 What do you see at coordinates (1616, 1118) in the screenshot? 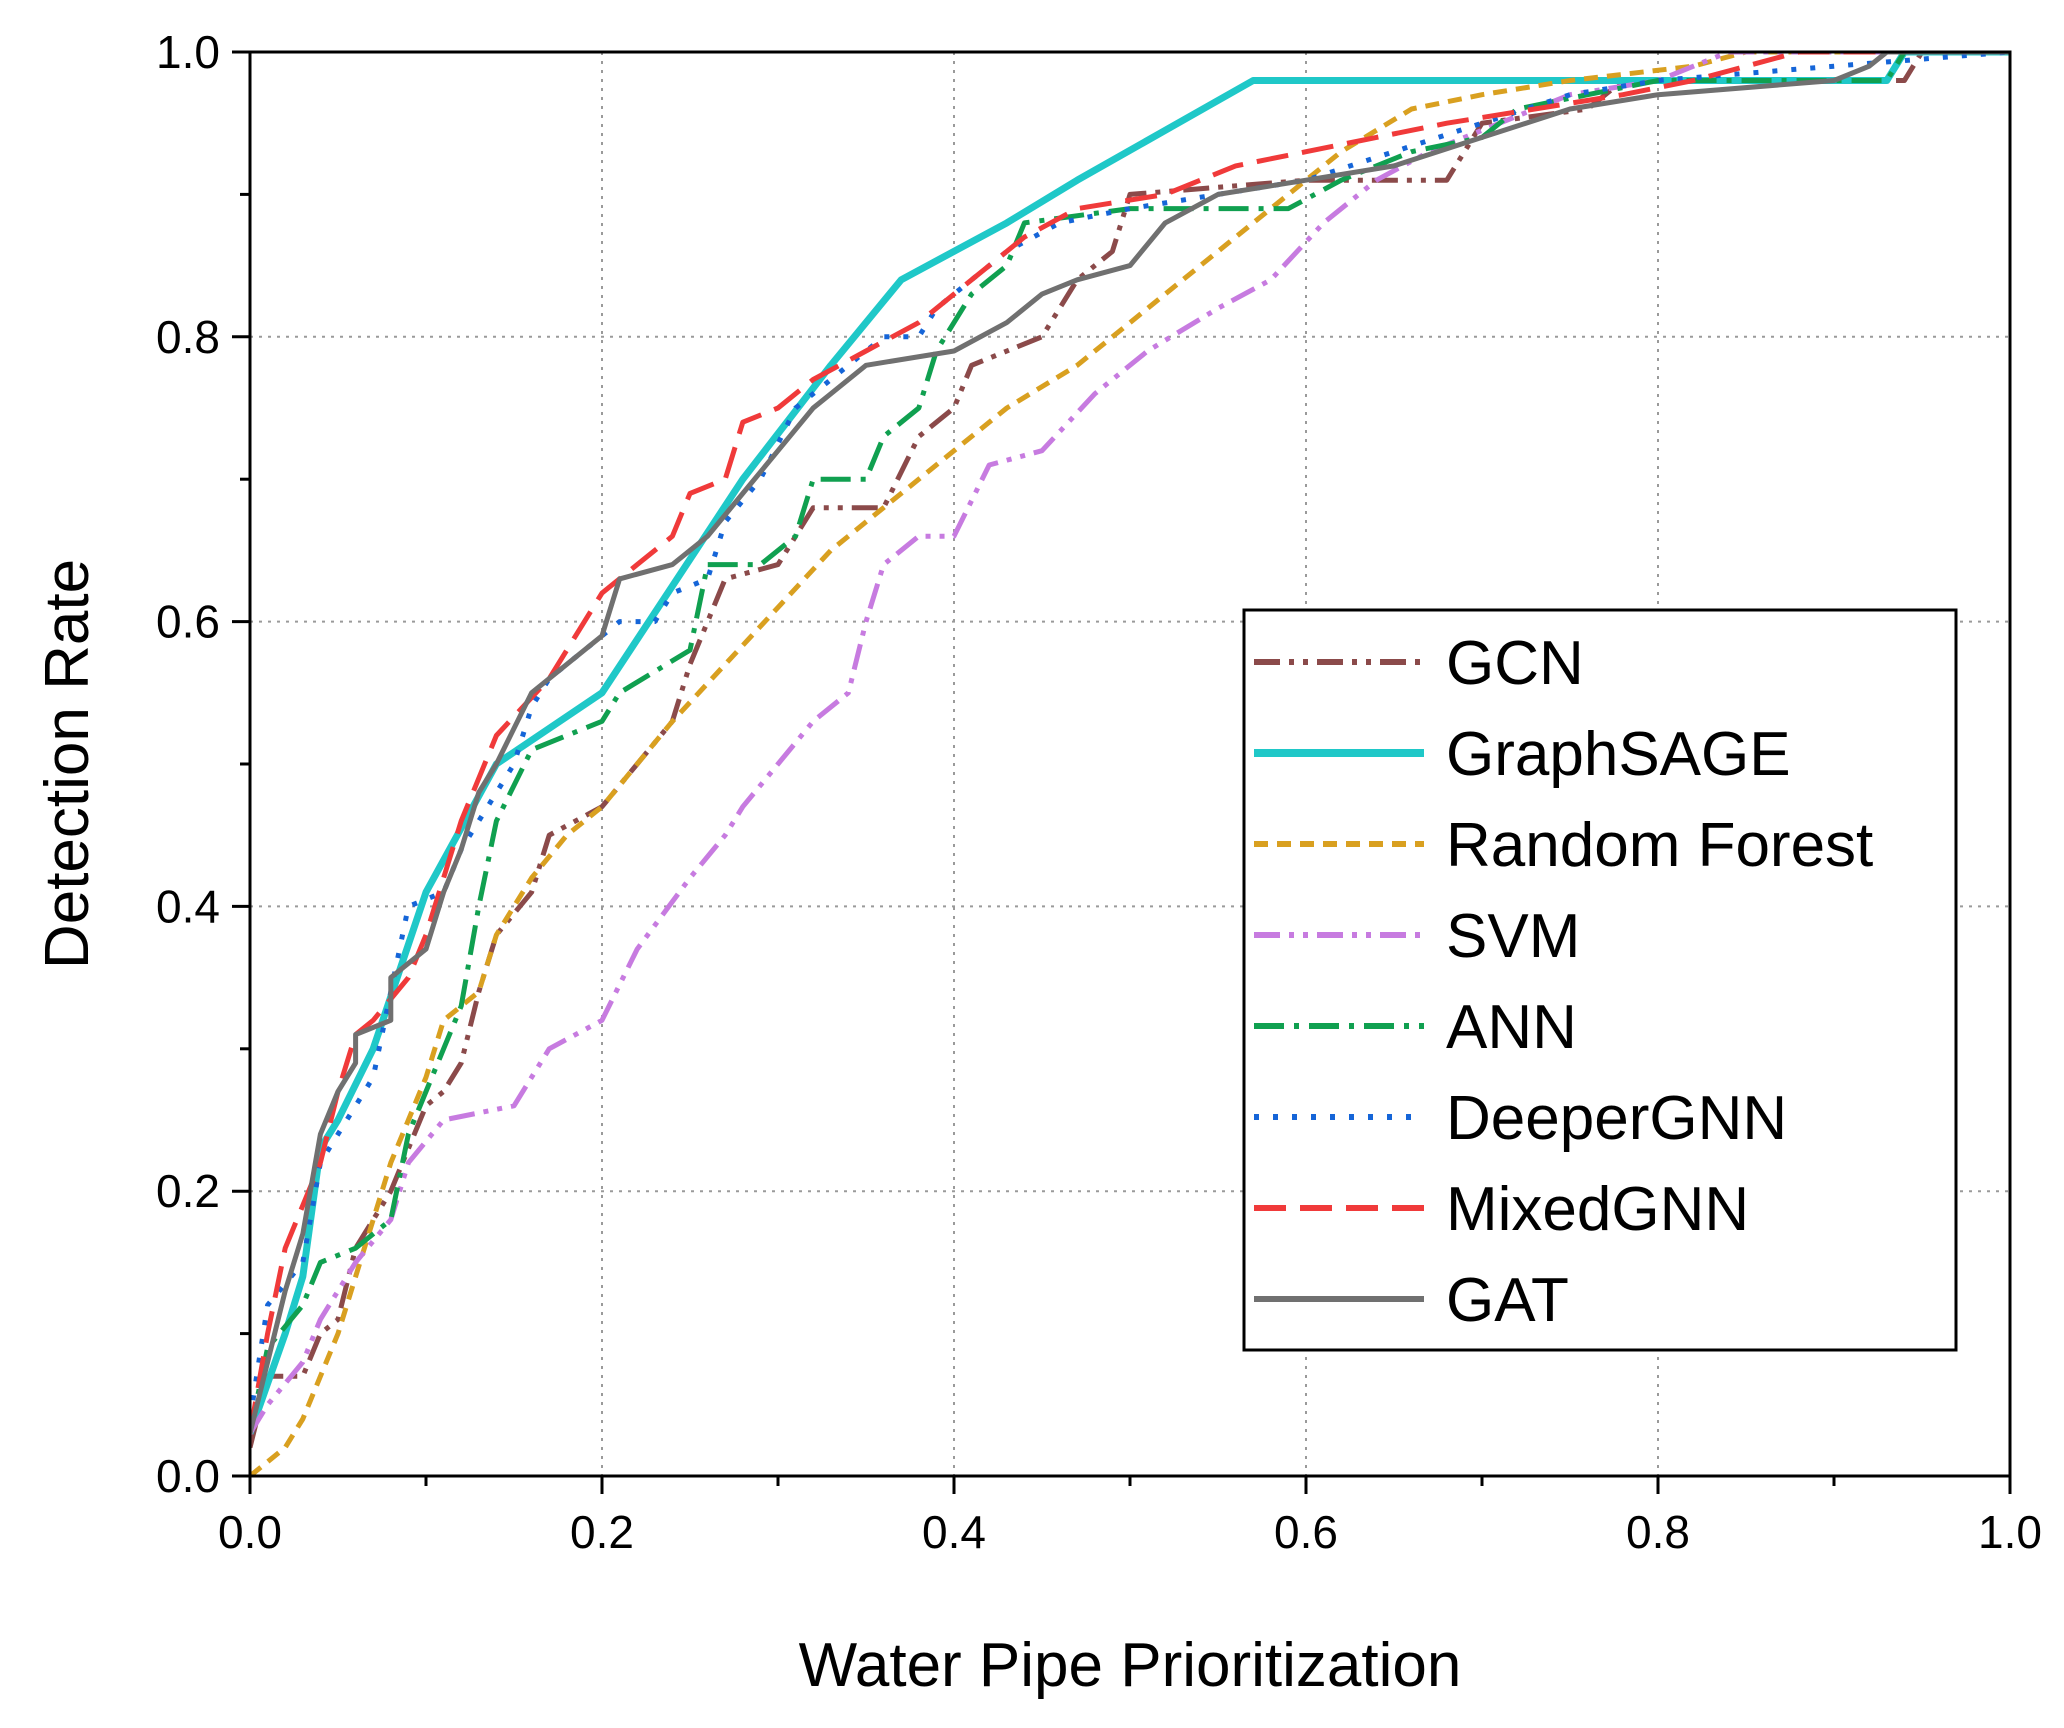
I see `legend-label-deepergnn: DeeperGNN` at bounding box center [1616, 1118].